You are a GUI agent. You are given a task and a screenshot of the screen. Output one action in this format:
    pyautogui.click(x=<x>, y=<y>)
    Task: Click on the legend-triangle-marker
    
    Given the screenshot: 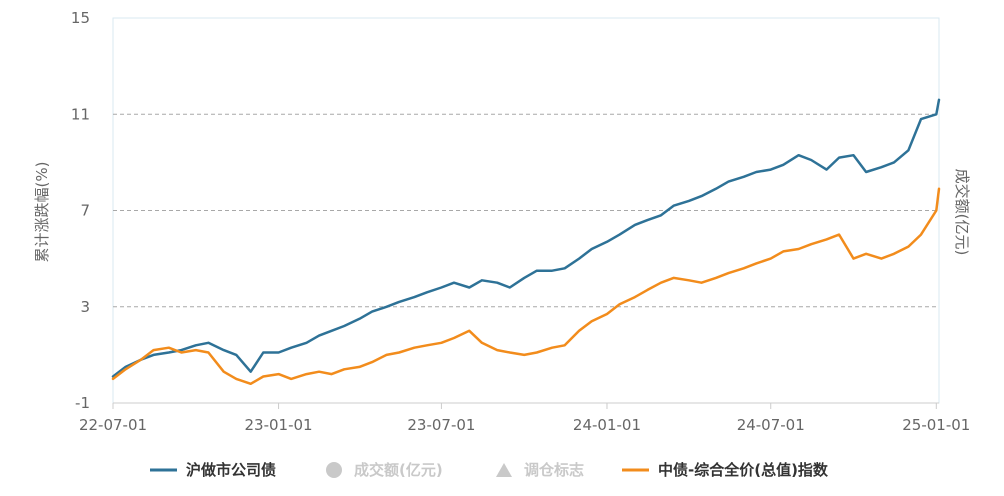 What is the action you would take?
    pyautogui.click(x=504, y=470)
    